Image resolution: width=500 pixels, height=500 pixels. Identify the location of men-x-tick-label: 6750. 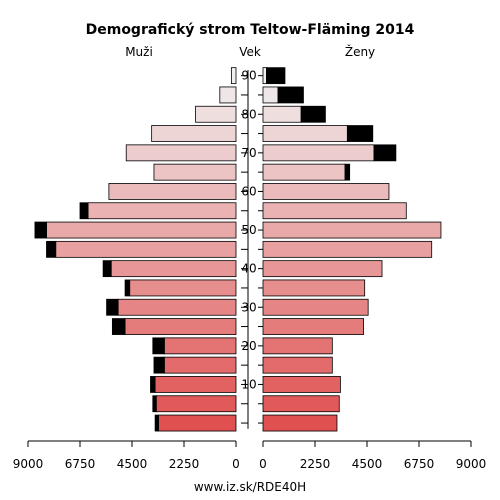
(80, 464).